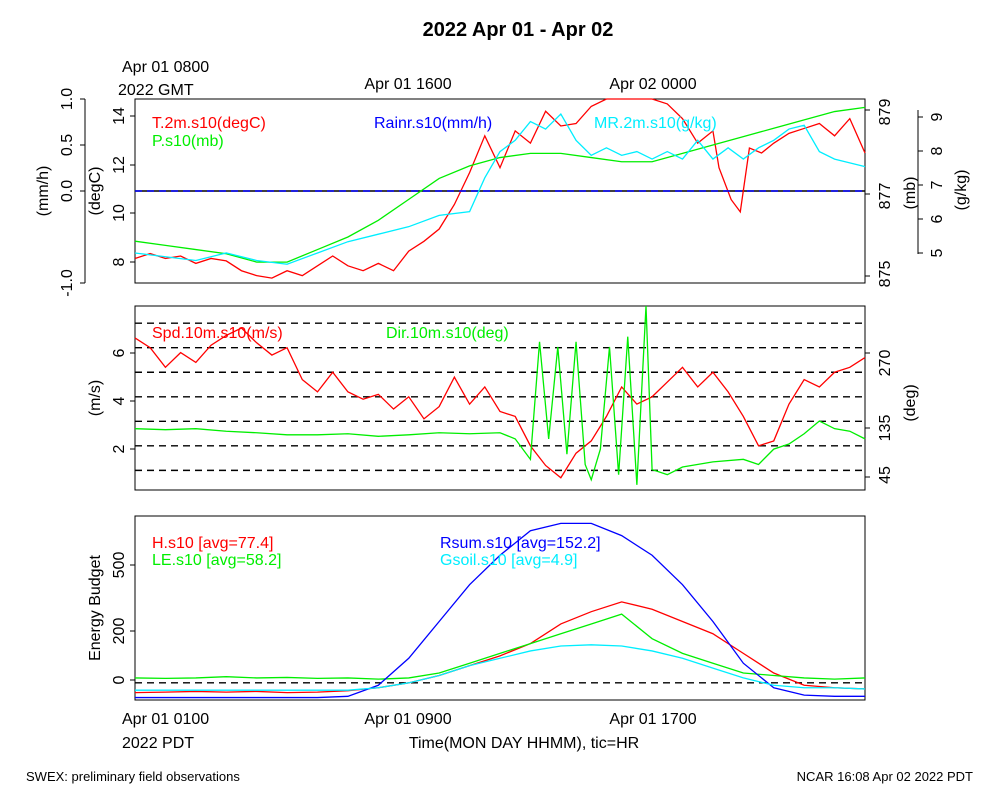  I want to click on speed-tick-label: 4, so click(119, 400).